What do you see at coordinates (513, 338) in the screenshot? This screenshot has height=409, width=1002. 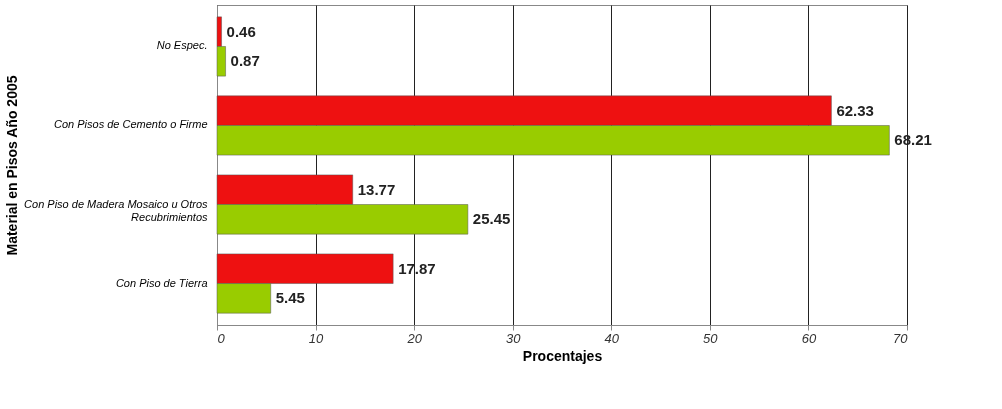 I see `x-tick-label: 30` at bounding box center [513, 338].